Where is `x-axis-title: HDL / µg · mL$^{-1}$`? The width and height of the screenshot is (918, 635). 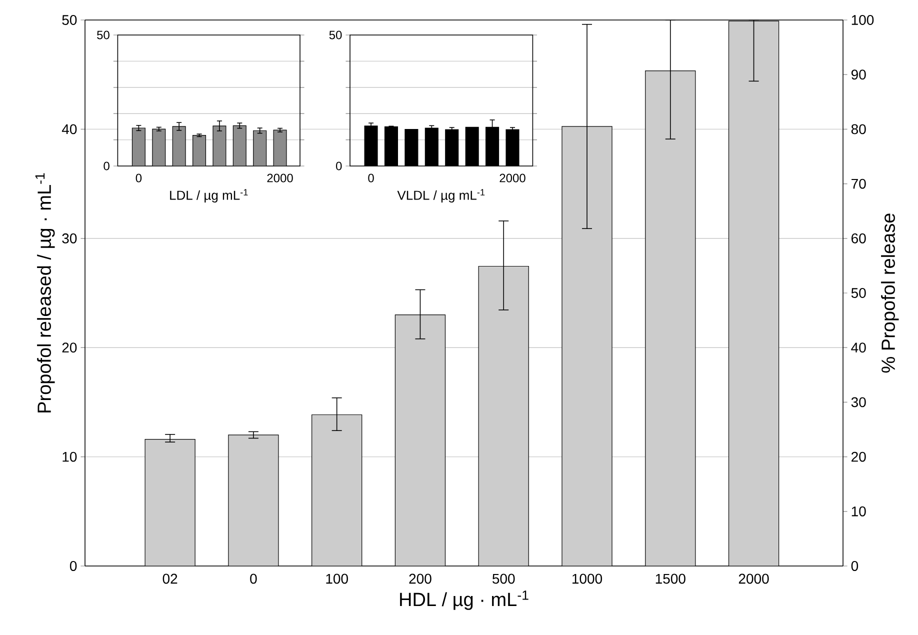
x-axis-title: HDL / µg · mL$^{-1}$ is located at coordinates (464, 600).